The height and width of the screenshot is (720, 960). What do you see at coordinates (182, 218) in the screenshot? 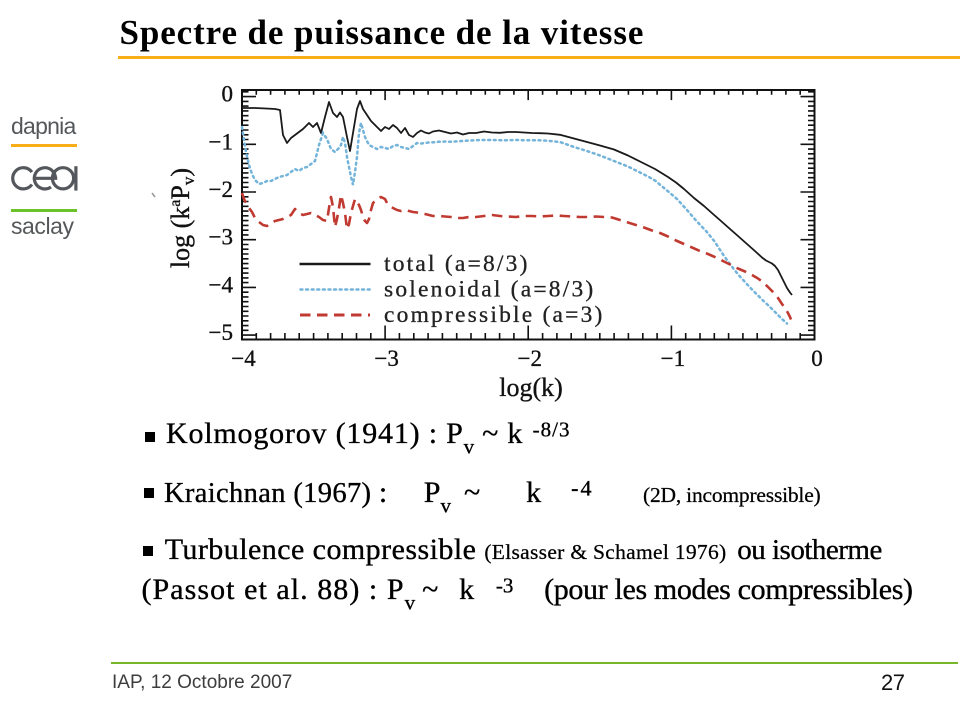
I see `svg-text: log (kaPv)` at bounding box center [182, 218].